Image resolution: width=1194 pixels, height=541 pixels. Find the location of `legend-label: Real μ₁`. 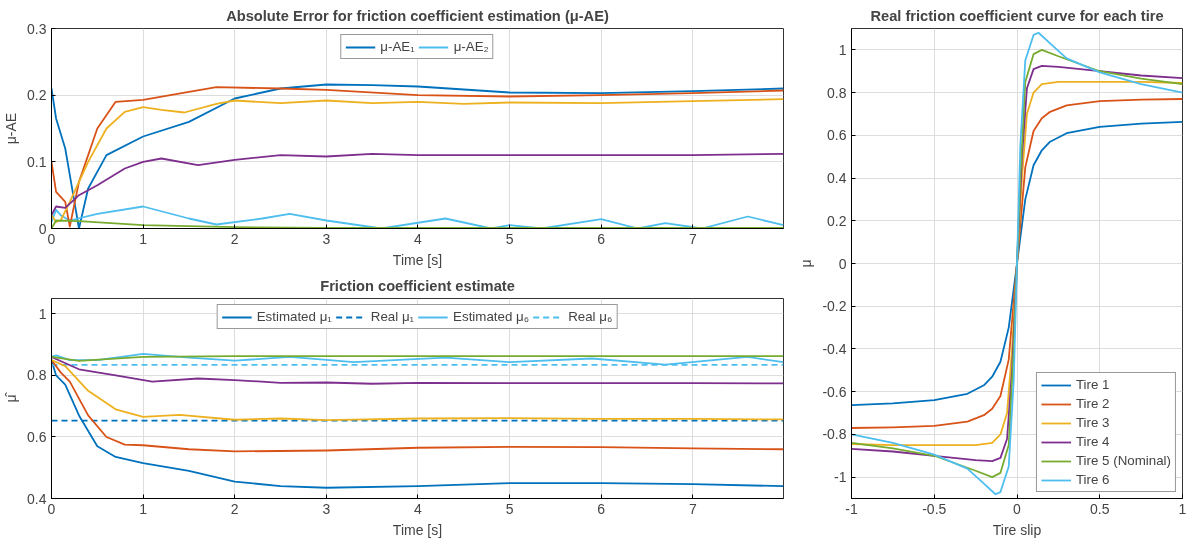

legend-label: Real μ₁ is located at coordinates (392, 316).